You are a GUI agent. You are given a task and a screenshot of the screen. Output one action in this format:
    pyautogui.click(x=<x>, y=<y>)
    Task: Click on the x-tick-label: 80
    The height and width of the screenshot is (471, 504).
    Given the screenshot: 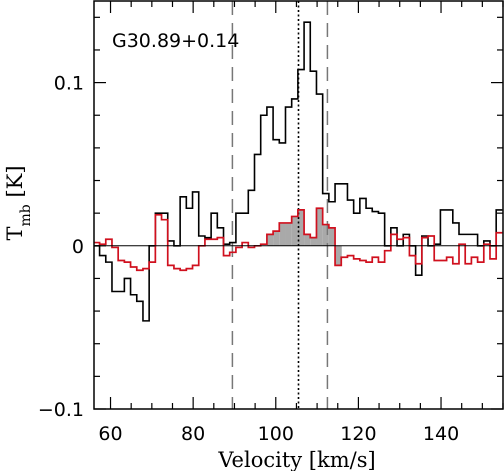 What is the action you would take?
    pyautogui.click(x=193, y=434)
    